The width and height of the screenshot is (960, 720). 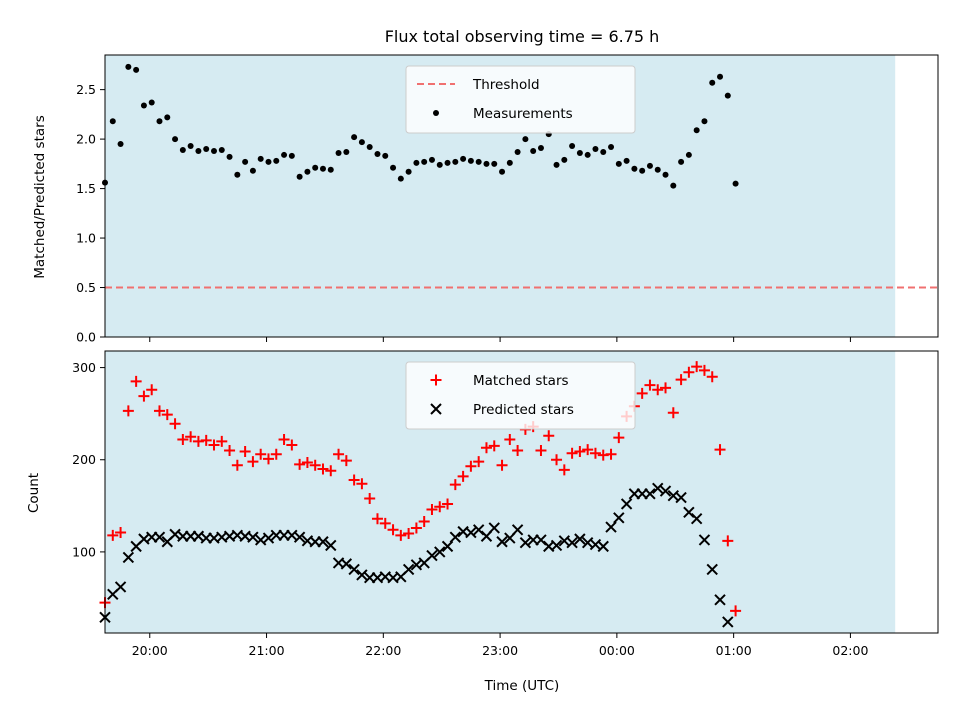 I want to click on chart-title: Flux total observing time = 6.75 h, so click(x=522, y=36).